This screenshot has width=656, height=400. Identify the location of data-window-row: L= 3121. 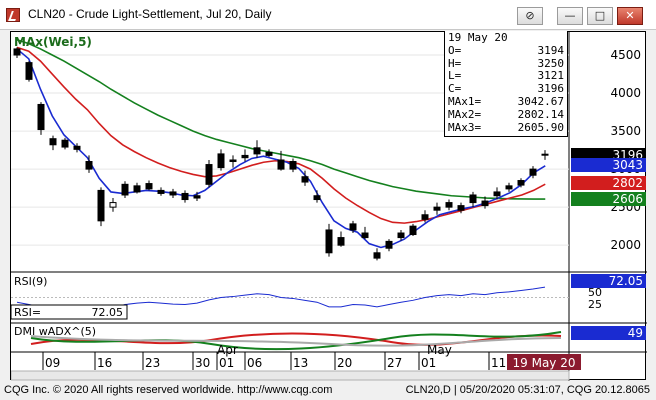
(506, 76).